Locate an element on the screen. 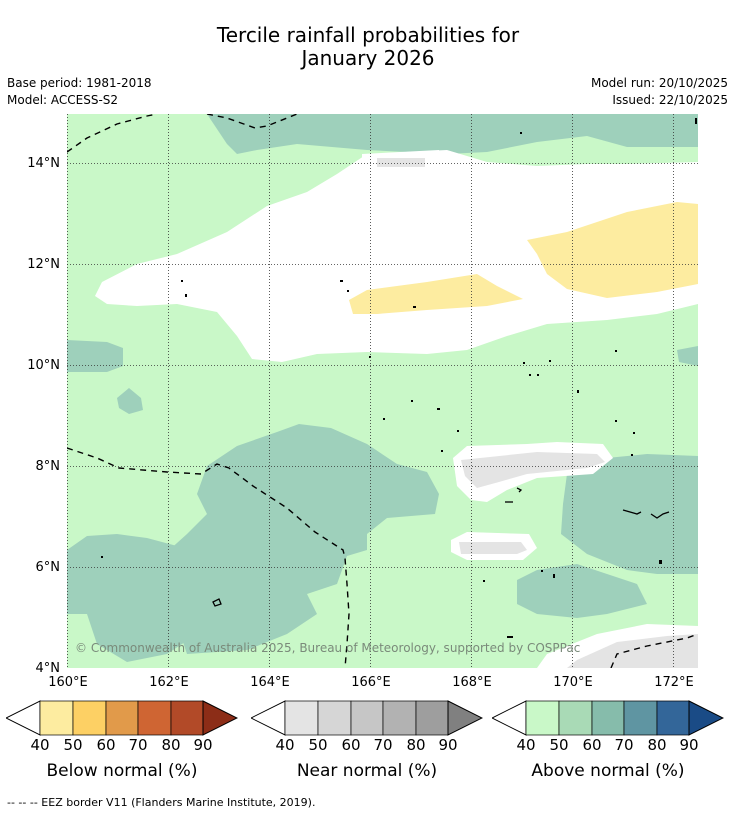 This screenshot has height=816, width=736. colorbar-near-normal-swatches is located at coordinates (366, 718).